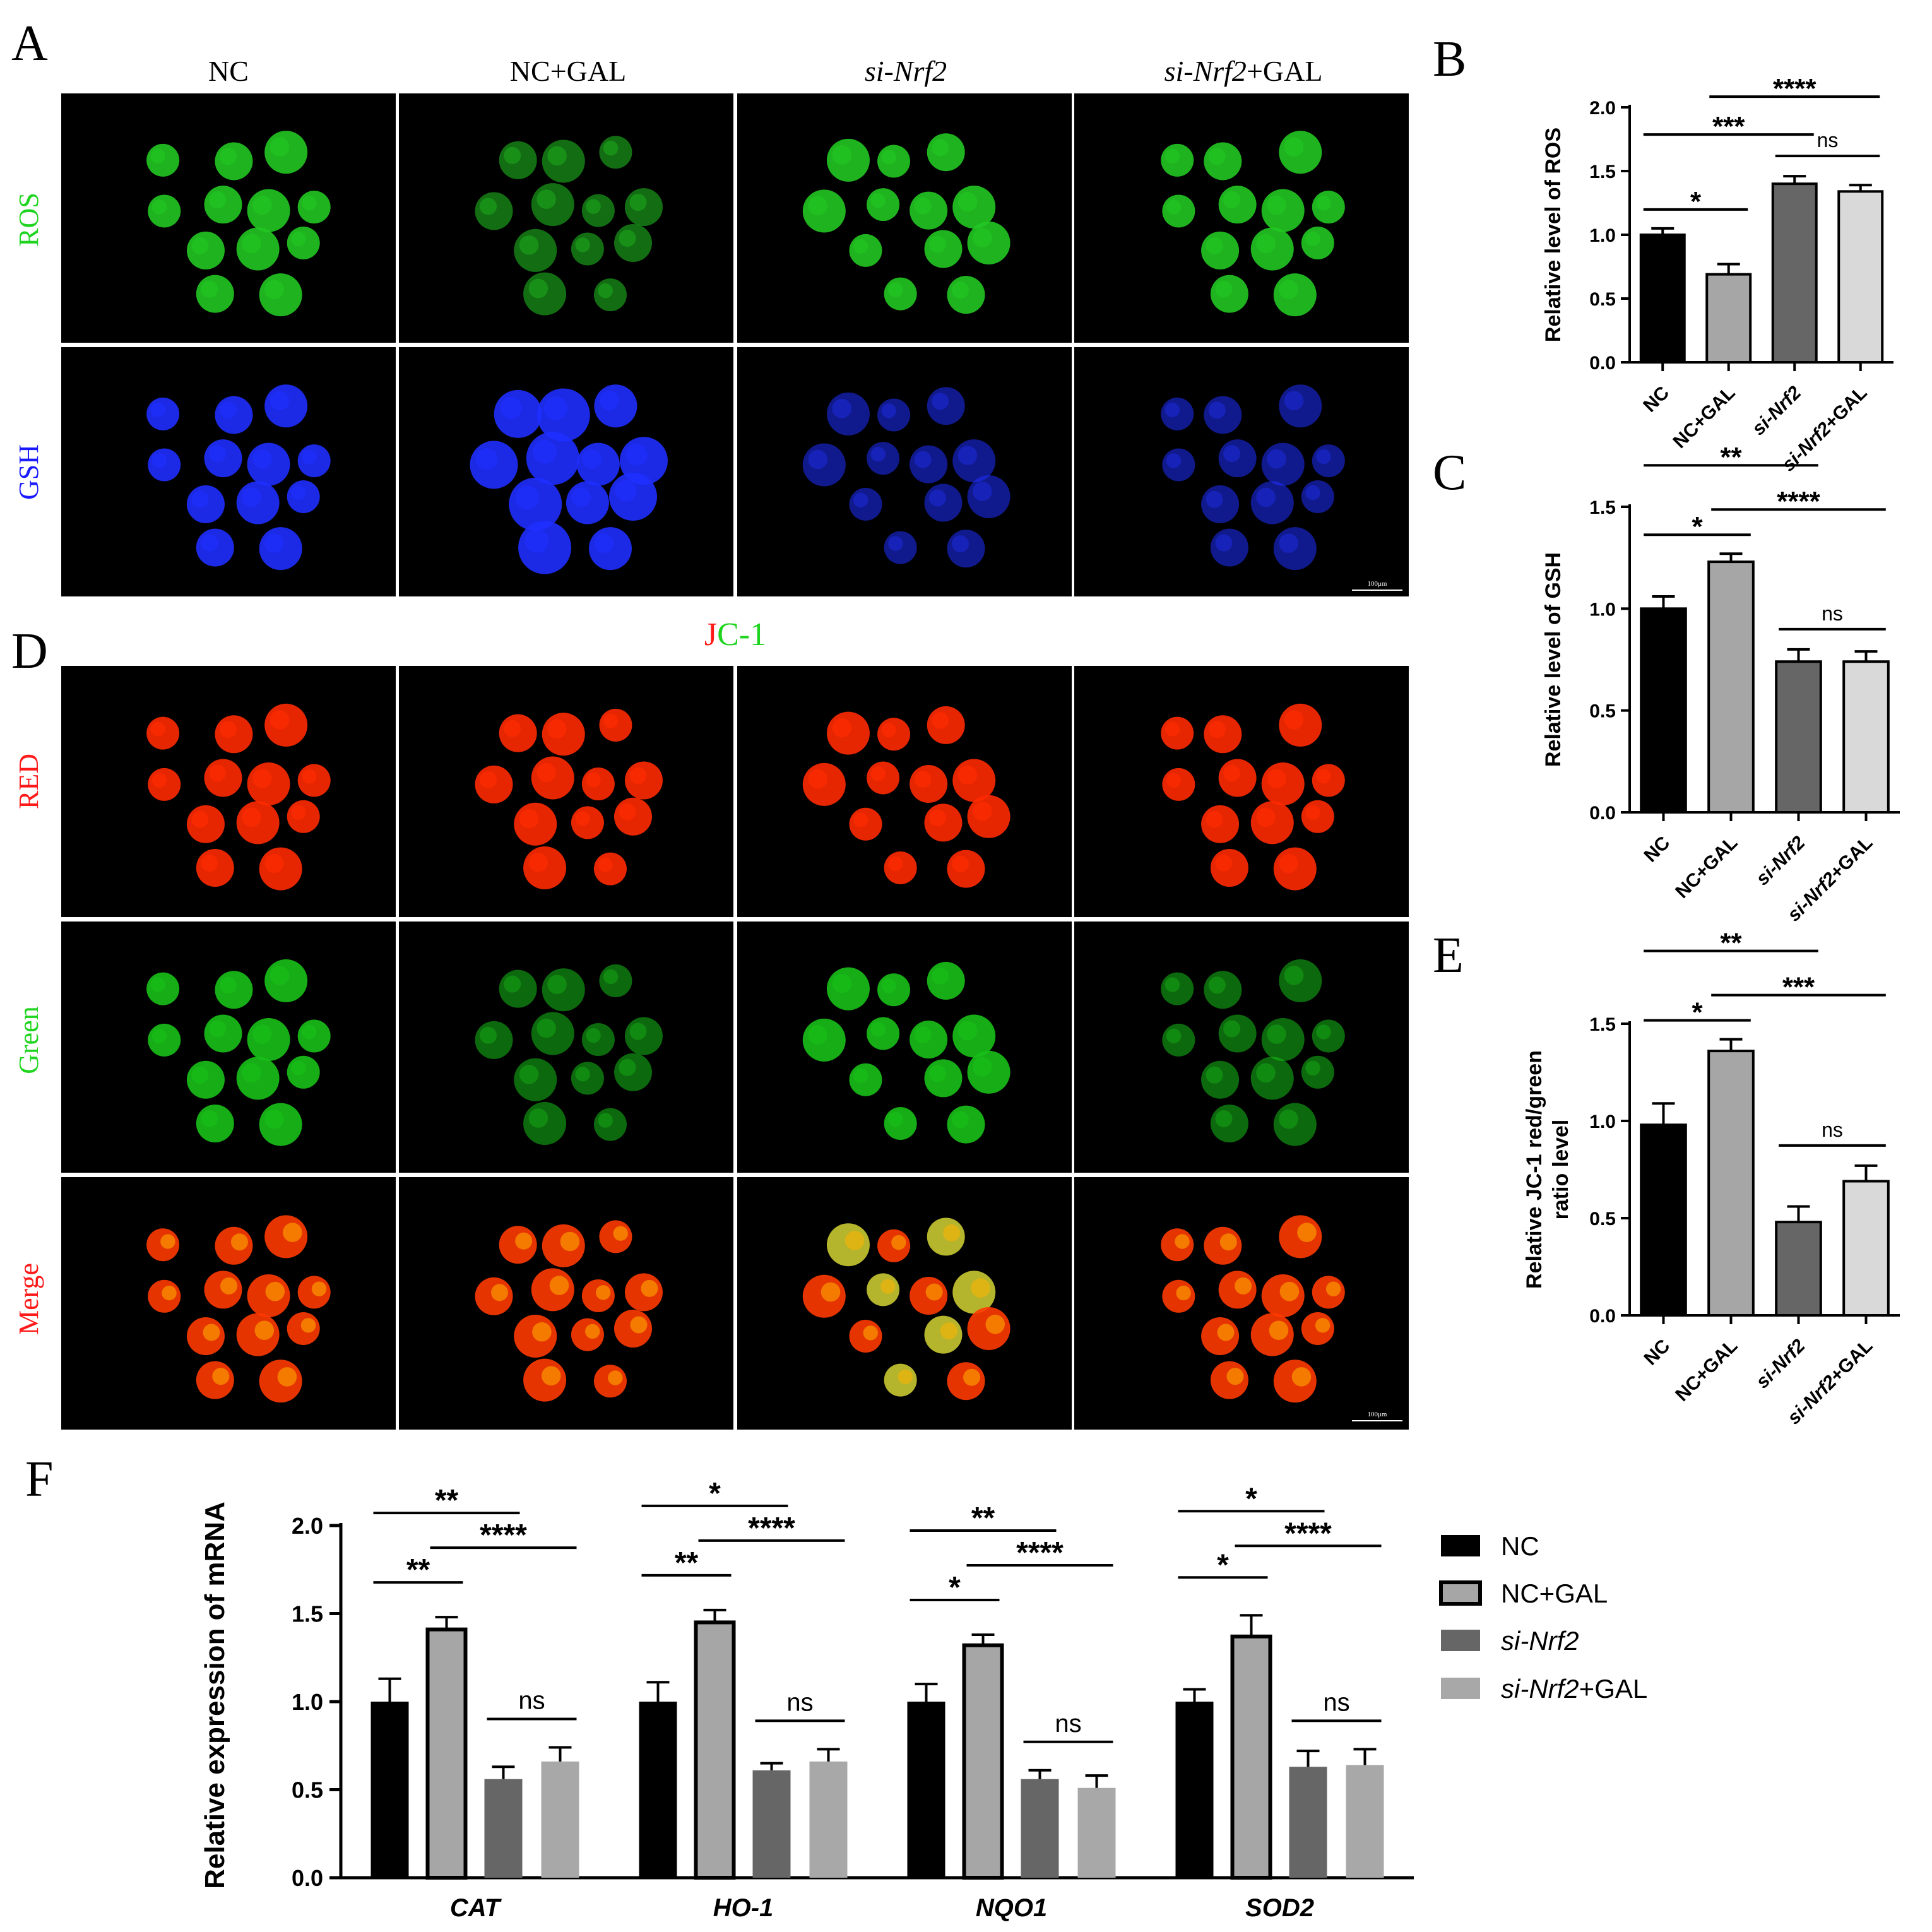  I want to click on chart-f-category-label-2: NQO1, so click(1011, 1908).